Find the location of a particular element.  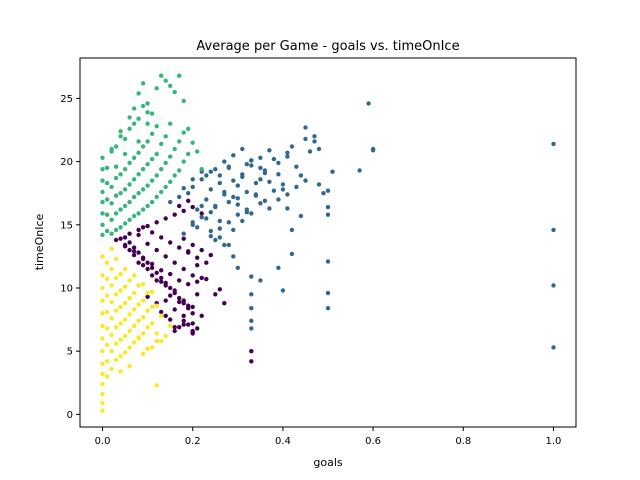

x-tick-label: 0.4 is located at coordinates (283, 441).